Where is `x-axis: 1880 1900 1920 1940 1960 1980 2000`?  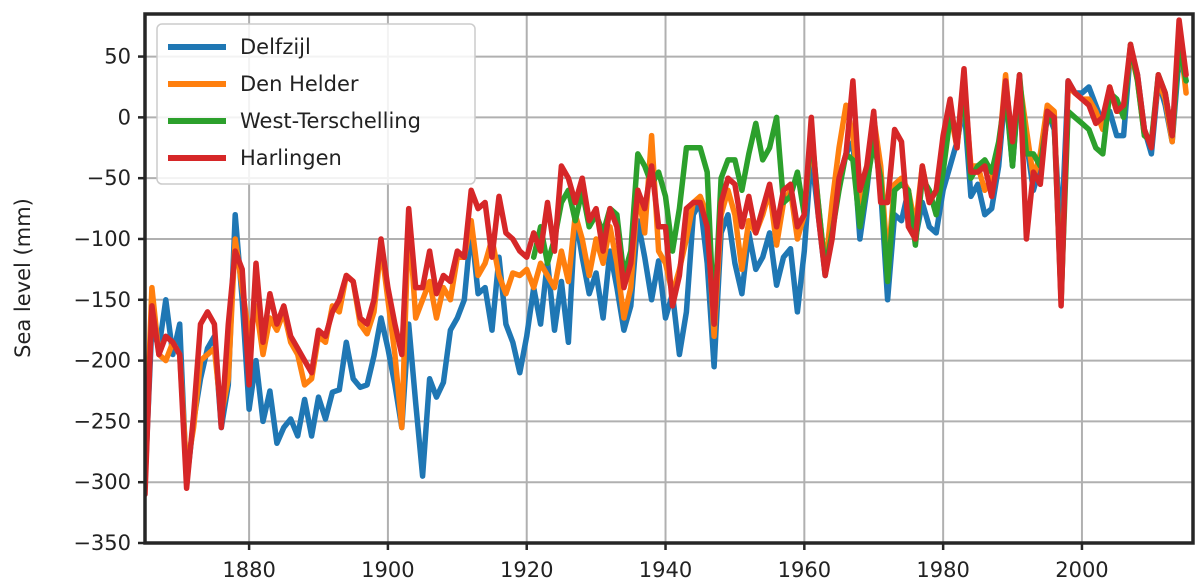 x-axis: 1880 1900 1920 1940 1960 1980 2000 is located at coordinates (665, 562).